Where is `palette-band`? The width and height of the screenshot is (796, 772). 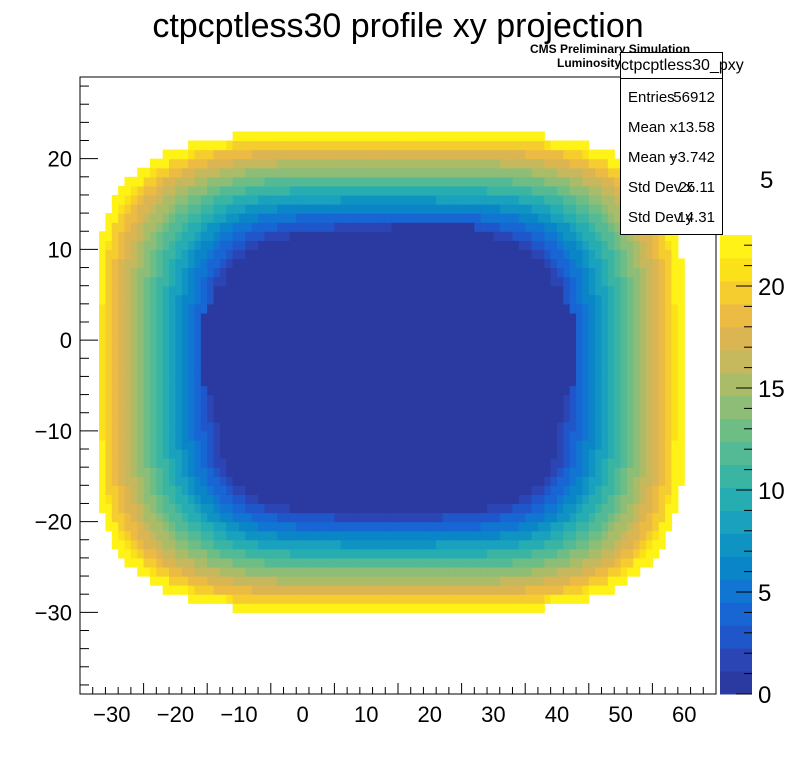
palette-band is located at coordinates (736, 384).